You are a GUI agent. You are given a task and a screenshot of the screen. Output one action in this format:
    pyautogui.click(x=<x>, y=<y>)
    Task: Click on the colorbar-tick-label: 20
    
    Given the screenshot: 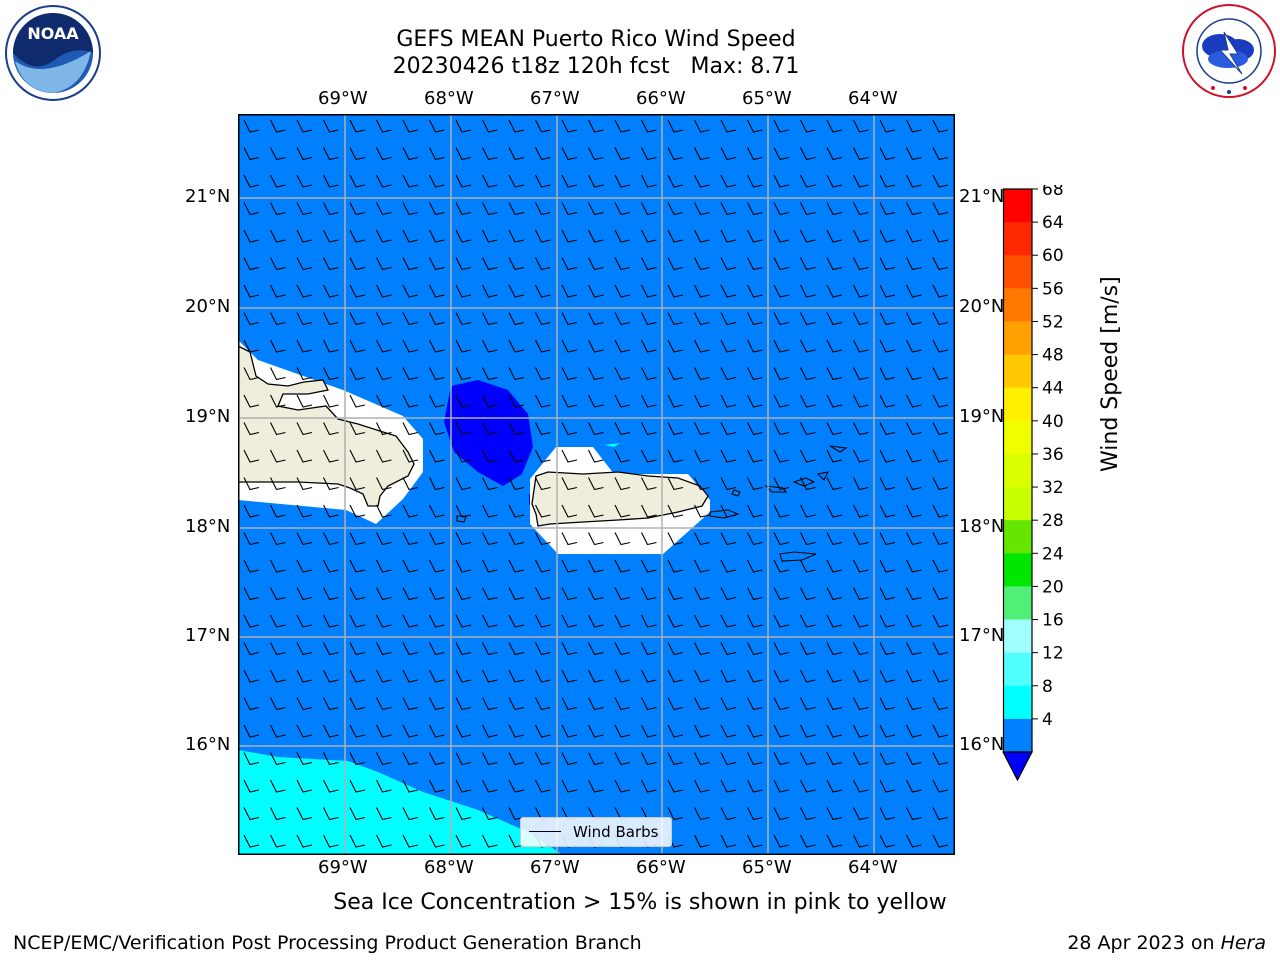 What is the action you would take?
    pyautogui.click(x=1053, y=587)
    